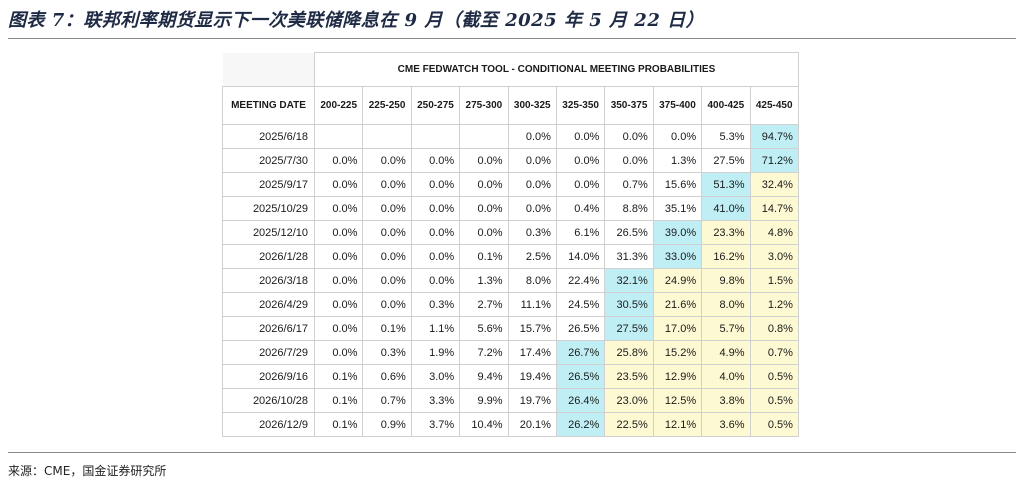  What do you see at coordinates (677, 352) in the screenshot?
I see `probability-cell: 15.2%` at bounding box center [677, 352].